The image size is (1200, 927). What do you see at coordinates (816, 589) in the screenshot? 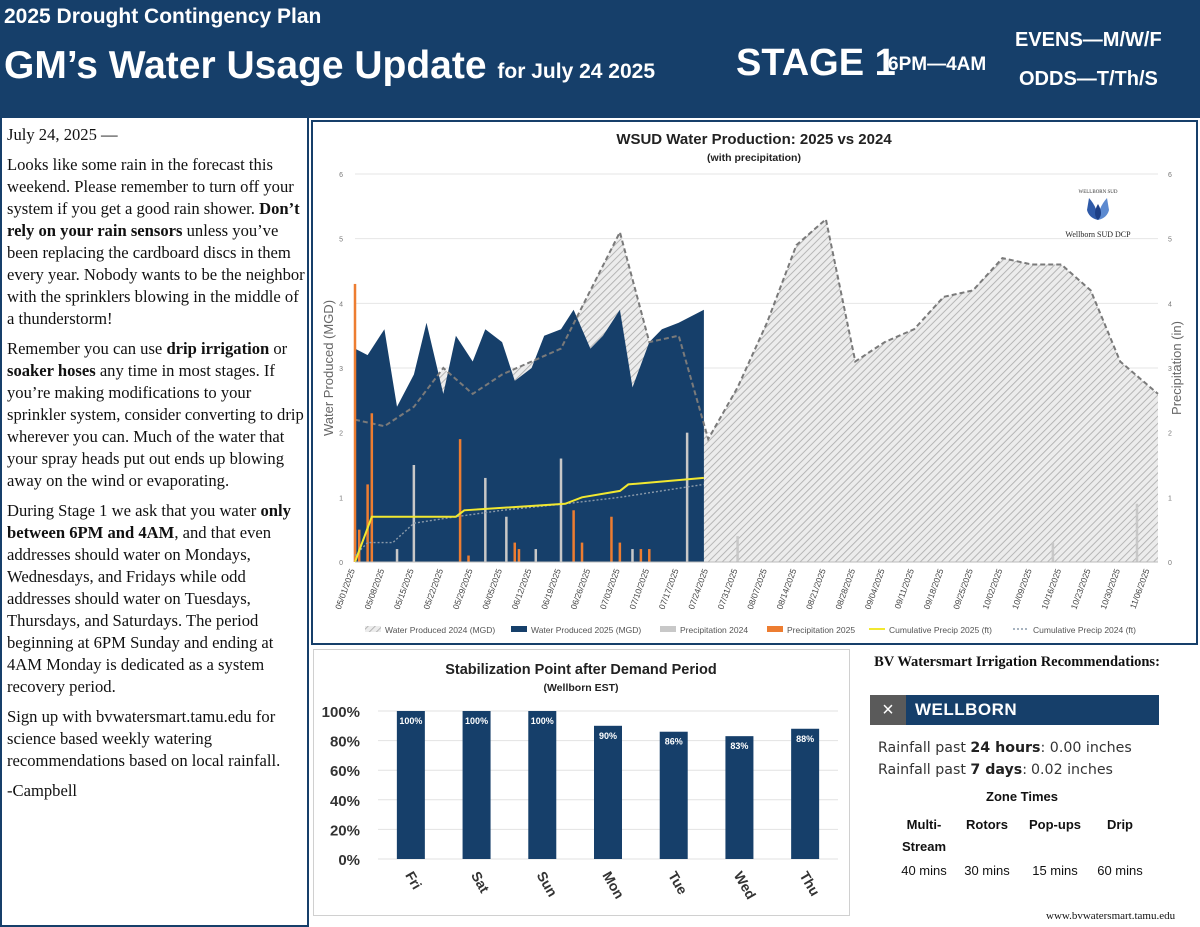
I see `x-tick-label: 08/21/2025` at bounding box center [816, 589].